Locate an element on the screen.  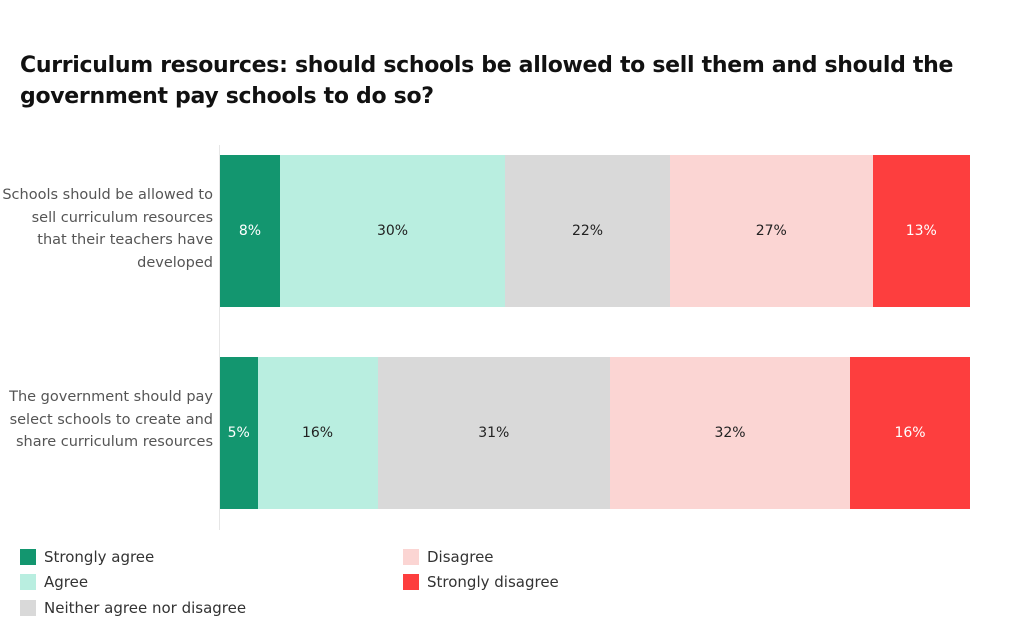
data-label: 8% is located at coordinates (250, 231).